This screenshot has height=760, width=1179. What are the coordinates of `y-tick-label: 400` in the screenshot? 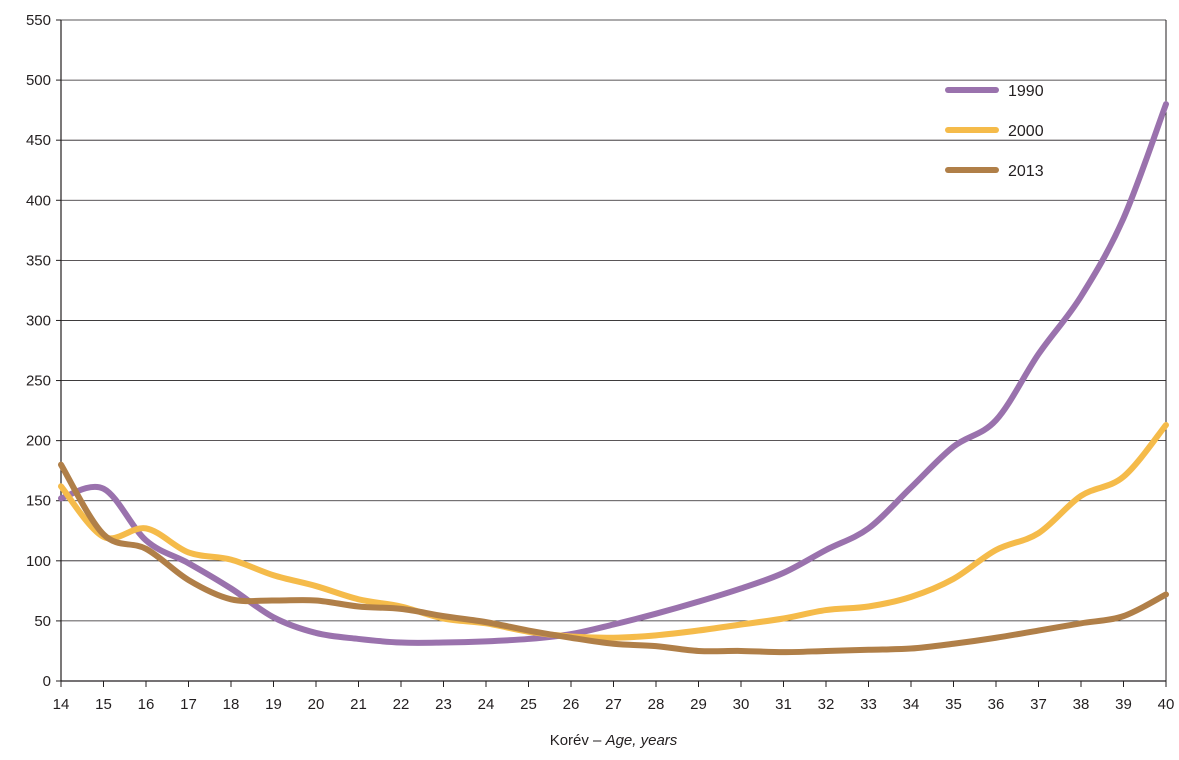 It's located at (38, 200).